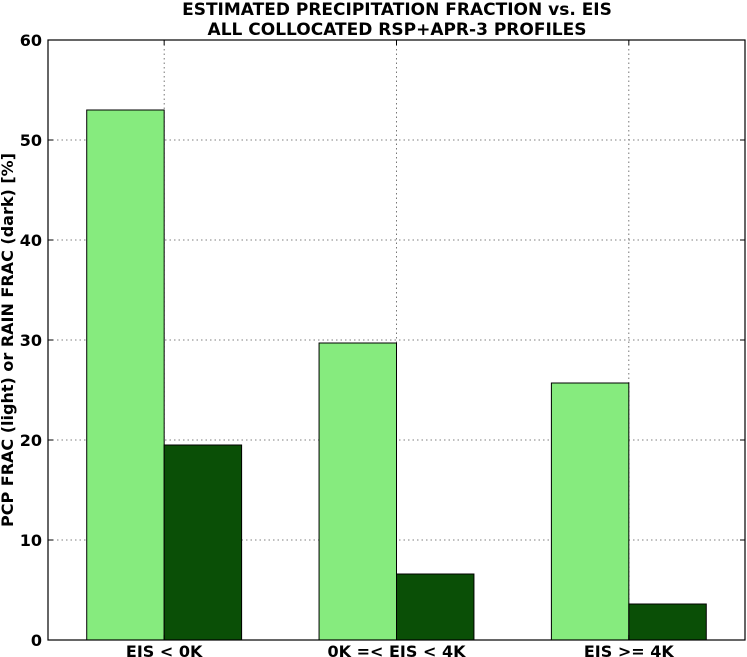 This screenshot has height=657, width=747. I want to click on y-tick-label: 30, so click(31, 340).